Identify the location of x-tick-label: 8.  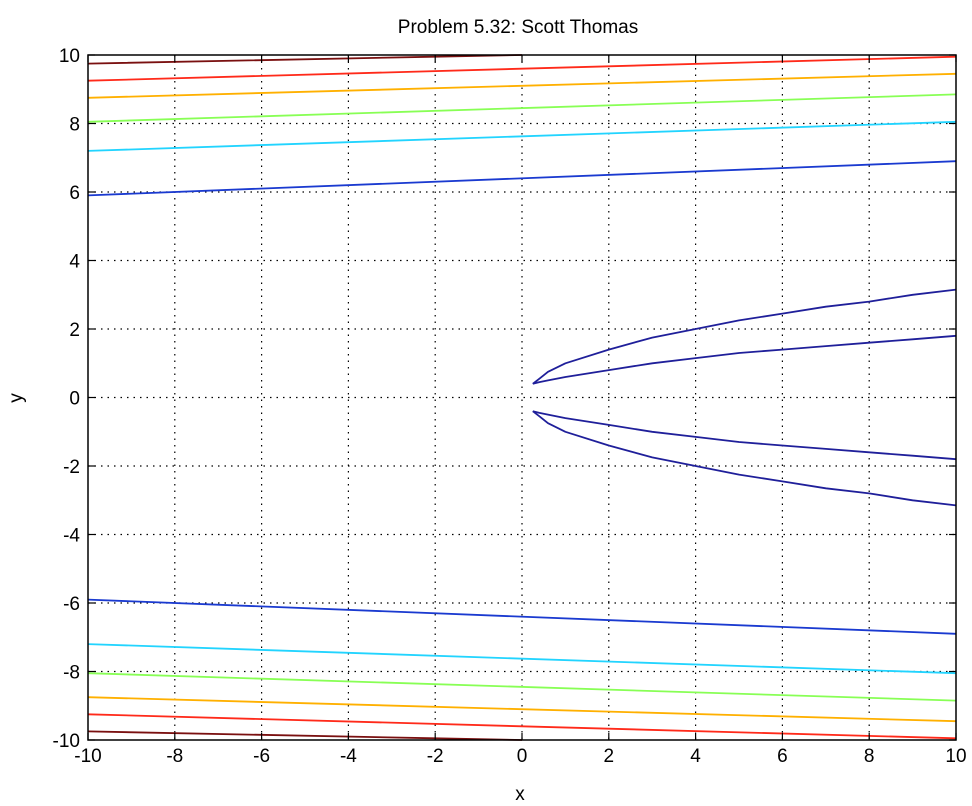
(869, 756).